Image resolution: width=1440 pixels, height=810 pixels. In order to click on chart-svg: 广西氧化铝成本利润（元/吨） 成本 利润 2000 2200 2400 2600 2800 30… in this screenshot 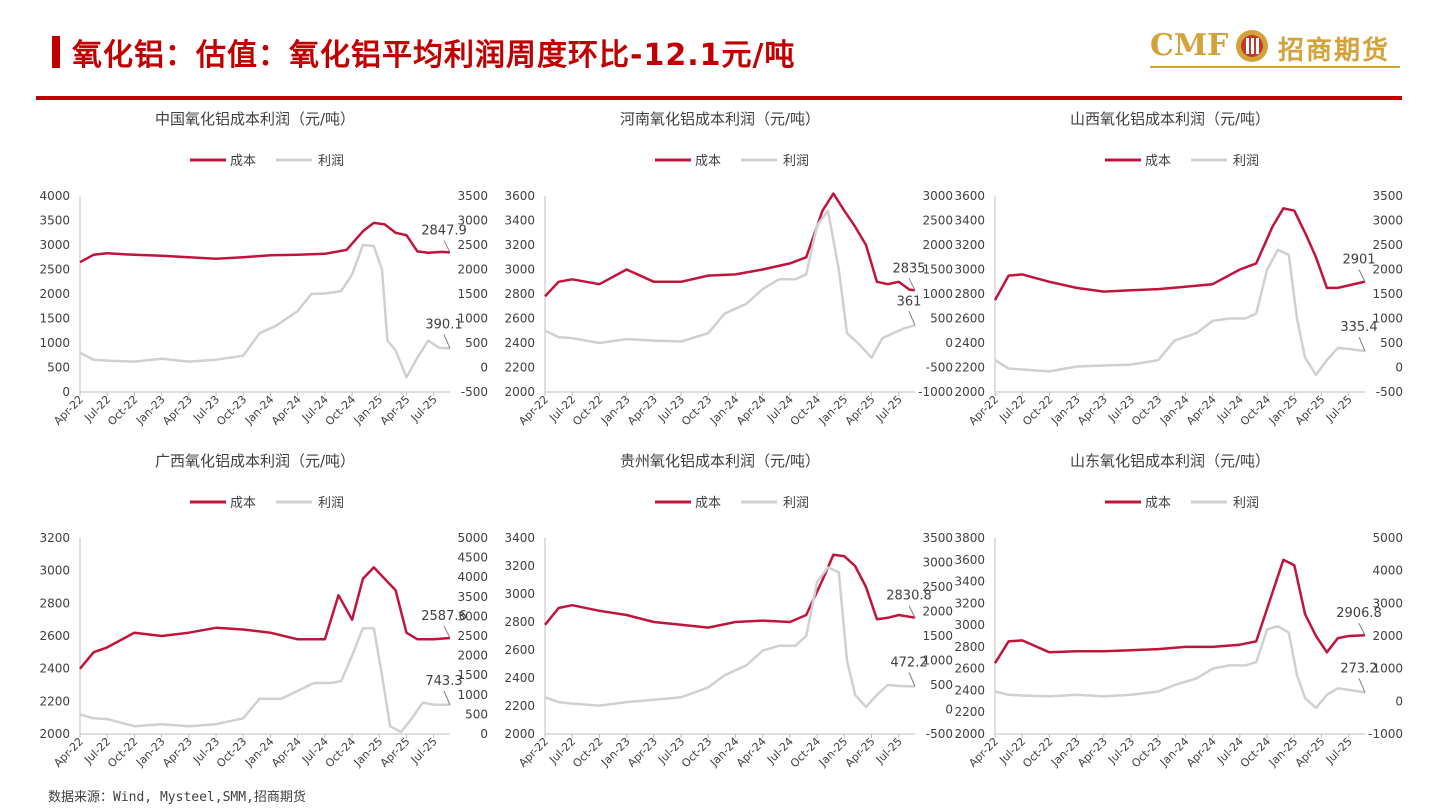, I will do `click(263, 611)`.